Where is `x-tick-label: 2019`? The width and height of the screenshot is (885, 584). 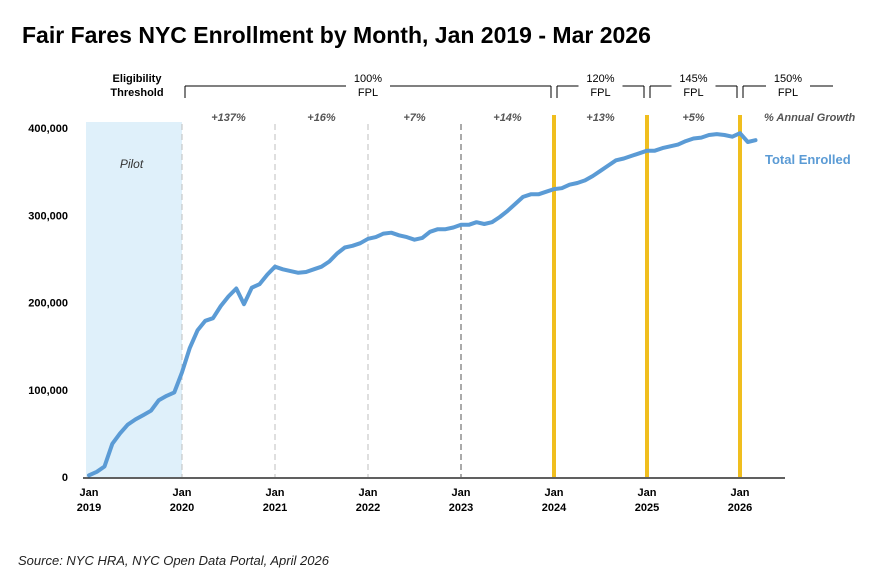
x-tick-label: 2019 is located at coordinates (89, 508).